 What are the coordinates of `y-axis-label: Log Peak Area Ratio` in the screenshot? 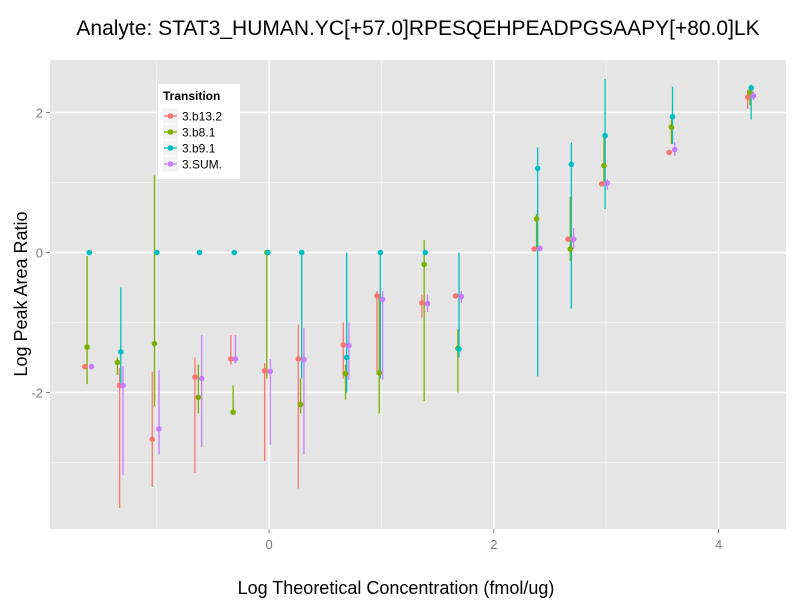 It's located at (21, 293).